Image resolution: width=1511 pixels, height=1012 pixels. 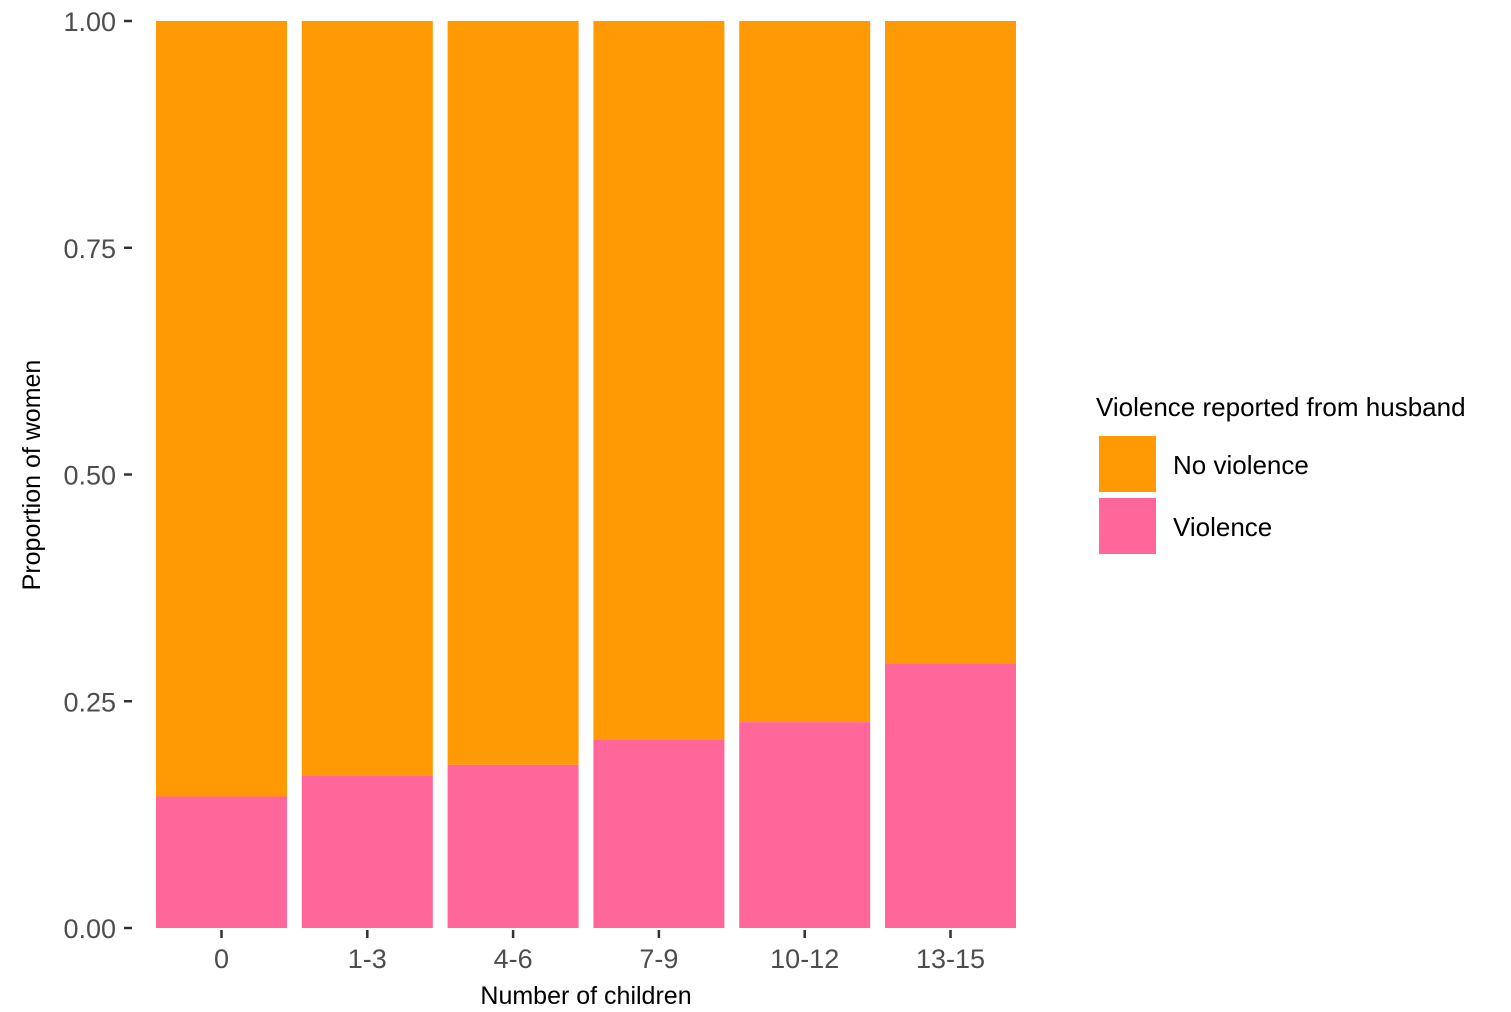 I want to click on legend-title: Violence reported from husband, so click(x=1281, y=407).